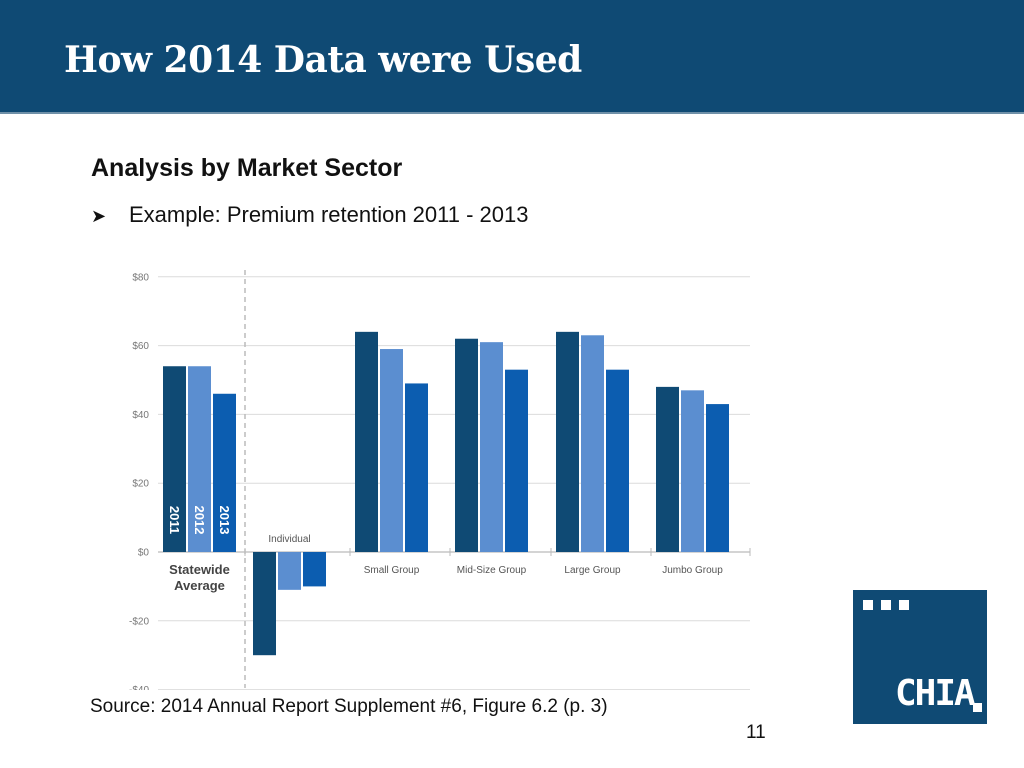  What do you see at coordinates (174, 520) in the screenshot?
I see `series-label: 2011` at bounding box center [174, 520].